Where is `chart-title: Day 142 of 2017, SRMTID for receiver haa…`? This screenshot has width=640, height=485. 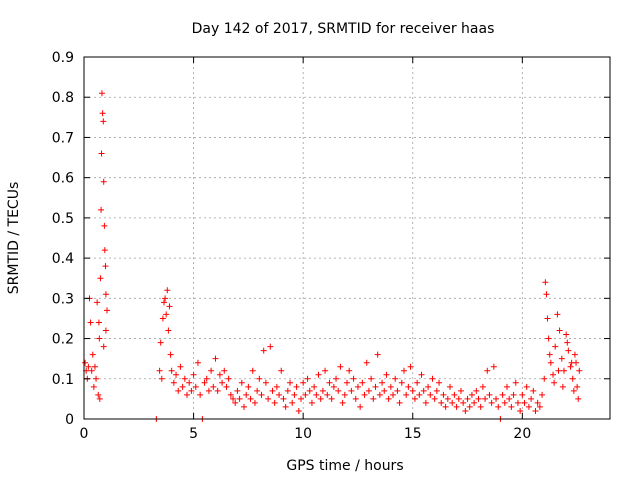 chart-title: Day 142 of 2017, SRMTID for receiver haa… is located at coordinates (343, 29).